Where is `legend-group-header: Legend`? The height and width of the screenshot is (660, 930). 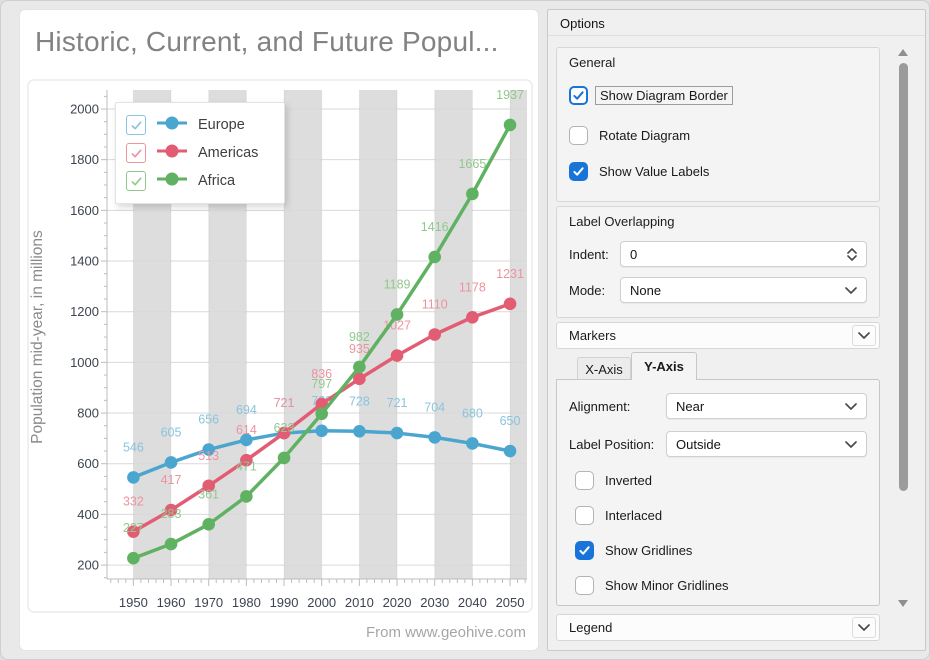
legend-group-header: Legend is located at coordinates (718, 627).